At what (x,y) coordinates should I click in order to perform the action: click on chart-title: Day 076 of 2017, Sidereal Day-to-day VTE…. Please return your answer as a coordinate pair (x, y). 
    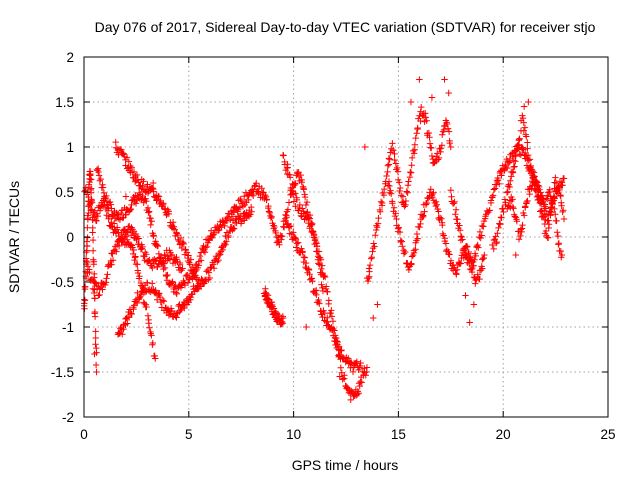
    Looking at the image, I should click on (345, 27).